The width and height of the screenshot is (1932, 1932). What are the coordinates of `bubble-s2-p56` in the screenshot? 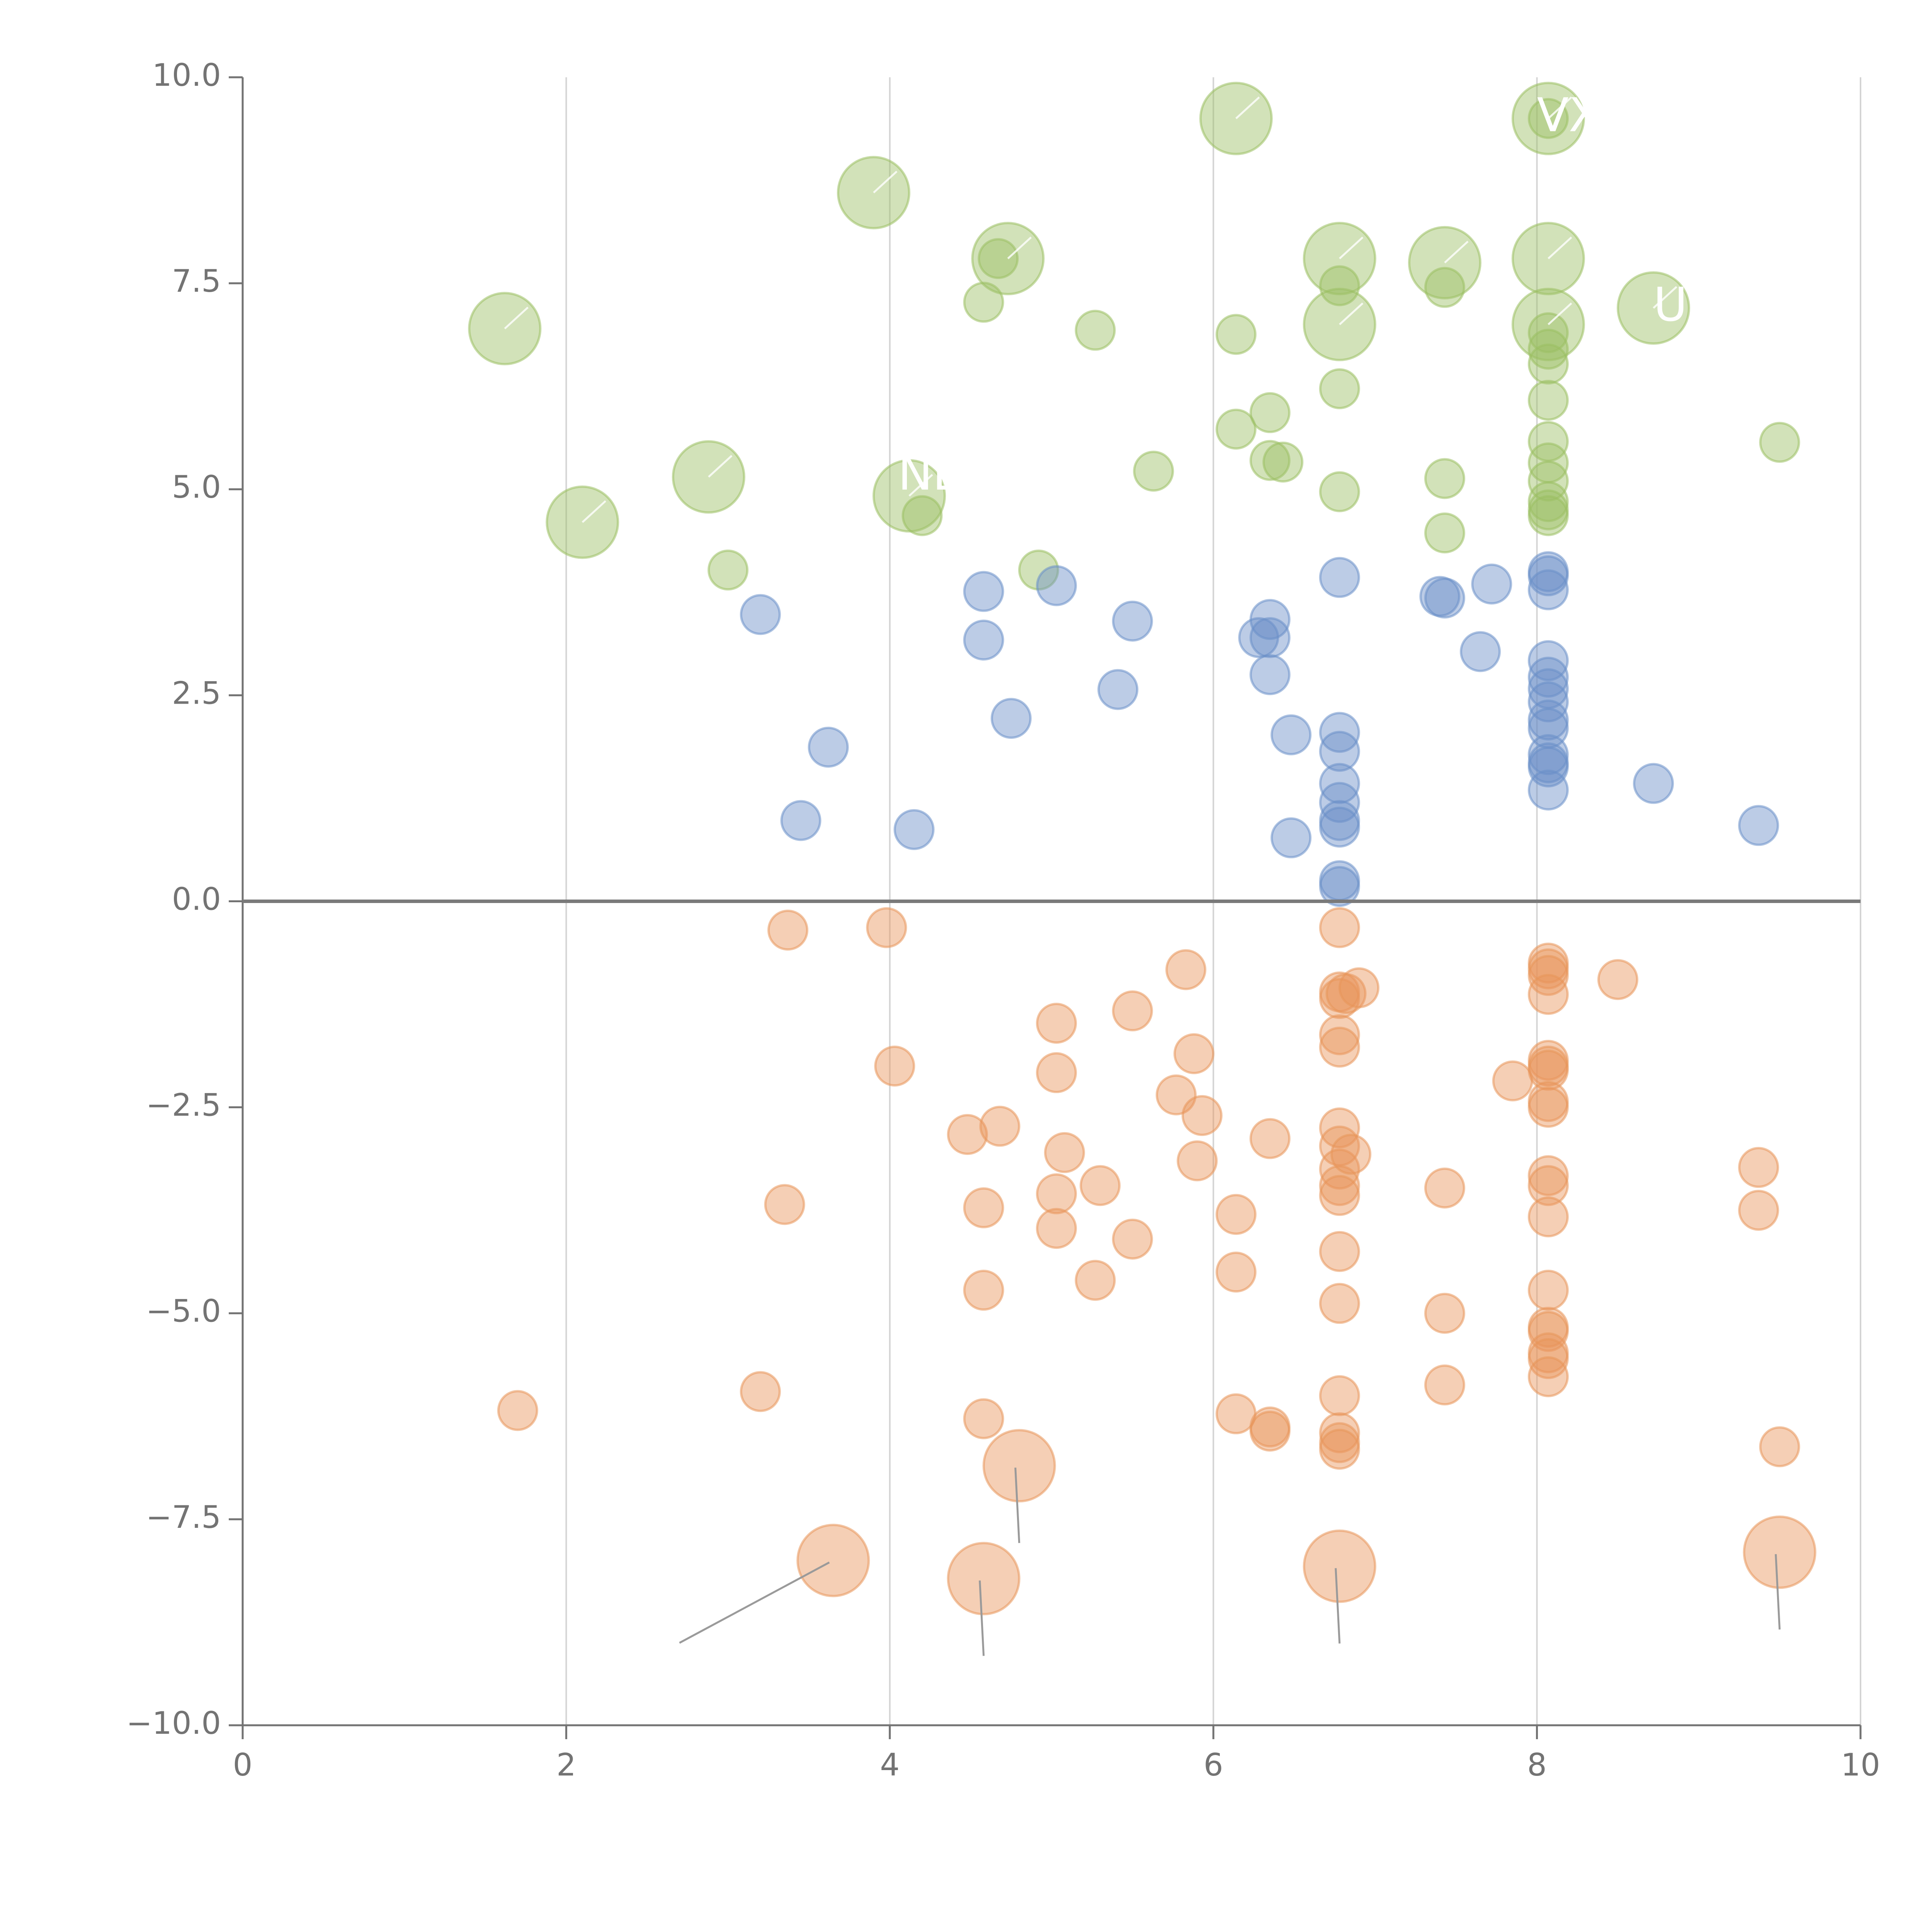 It's located at (1445, 1385).